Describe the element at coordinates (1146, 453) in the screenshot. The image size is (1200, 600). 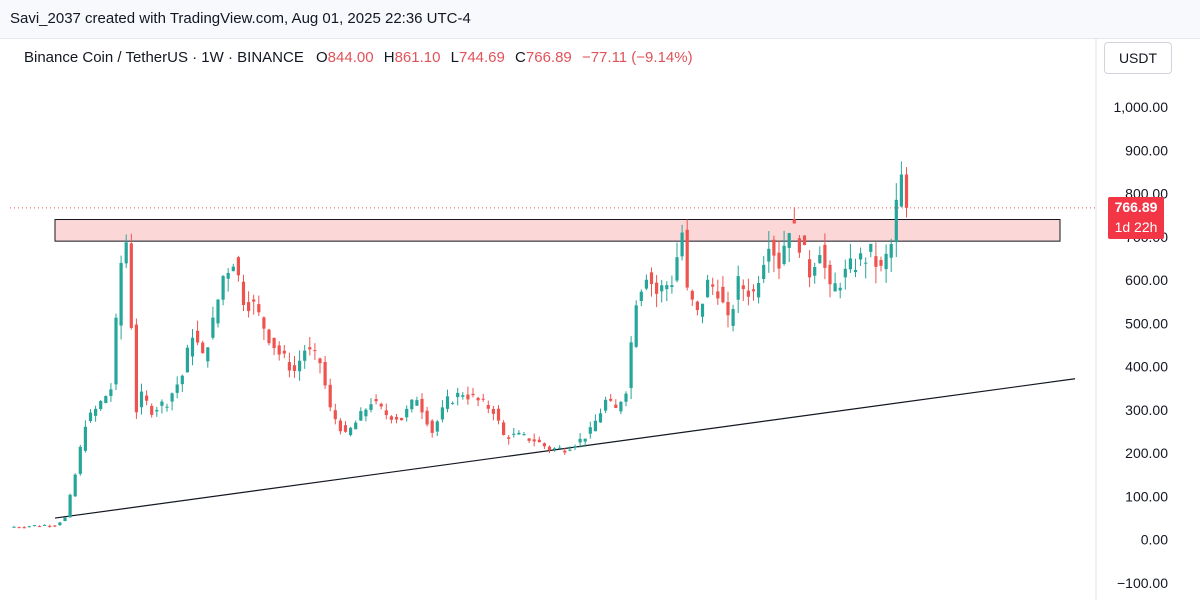
I see `y-tick-label: 200.00` at that location.